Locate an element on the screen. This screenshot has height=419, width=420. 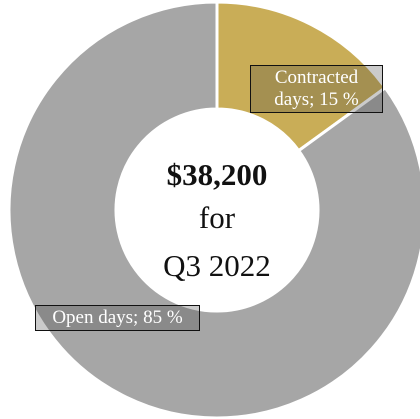
center-amount: $38,200 is located at coordinates (217, 174).